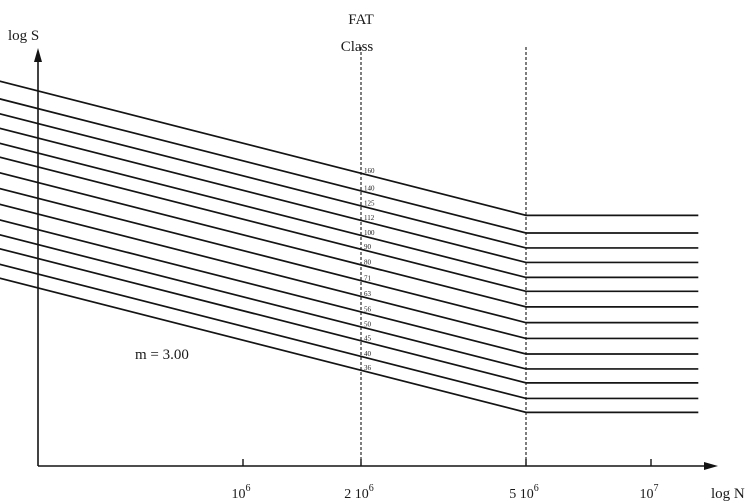 This screenshot has height=504, width=754. I want to click on fat-class-label-50: 50, so click(368, 325).